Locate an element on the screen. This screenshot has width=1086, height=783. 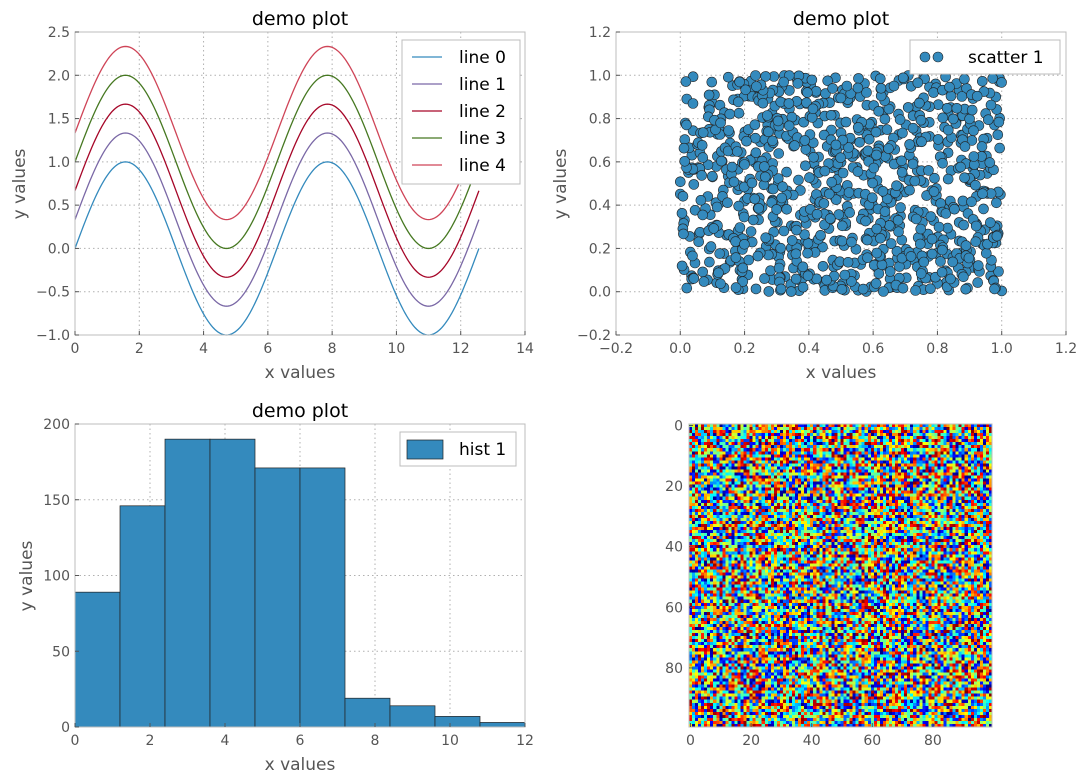
scatter-plot-ylabel: y values is located at coordinates (561, 183).